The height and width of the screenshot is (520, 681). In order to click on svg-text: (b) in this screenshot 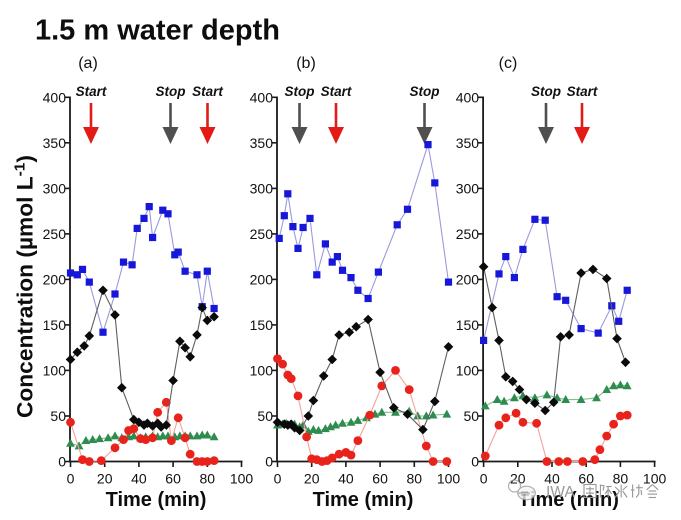, I will do `click(306, 63)`.